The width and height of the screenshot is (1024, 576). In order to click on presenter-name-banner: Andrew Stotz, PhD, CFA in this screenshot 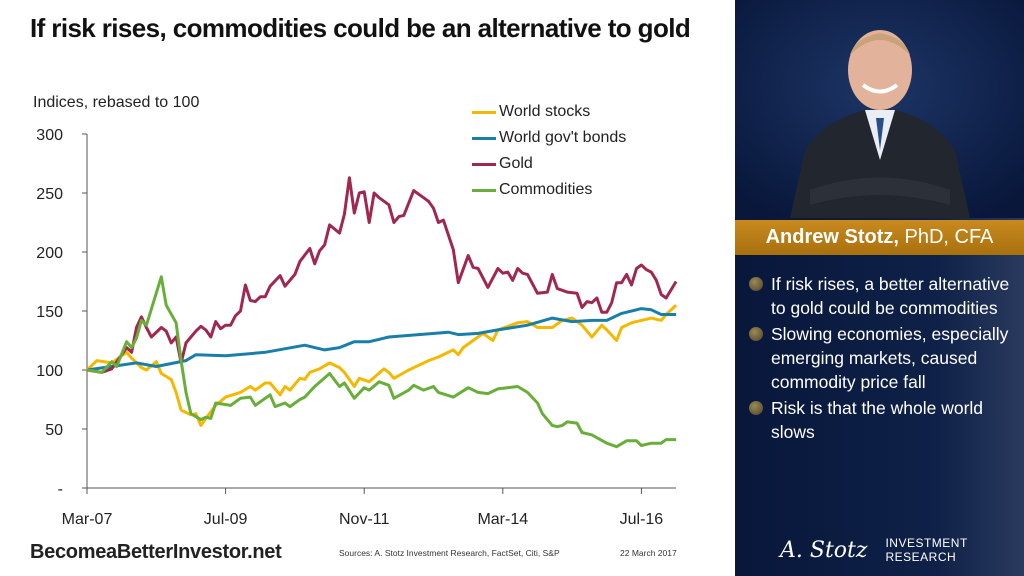, I will do `click(879, 237)`.